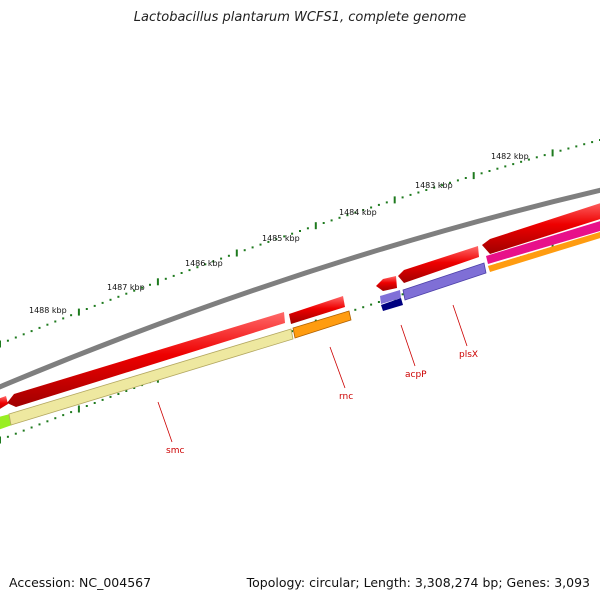 The width and height of the screenshot is (600, 600). I want to click on ruler-label-1486: 1486 kbp, so click(204, 263).